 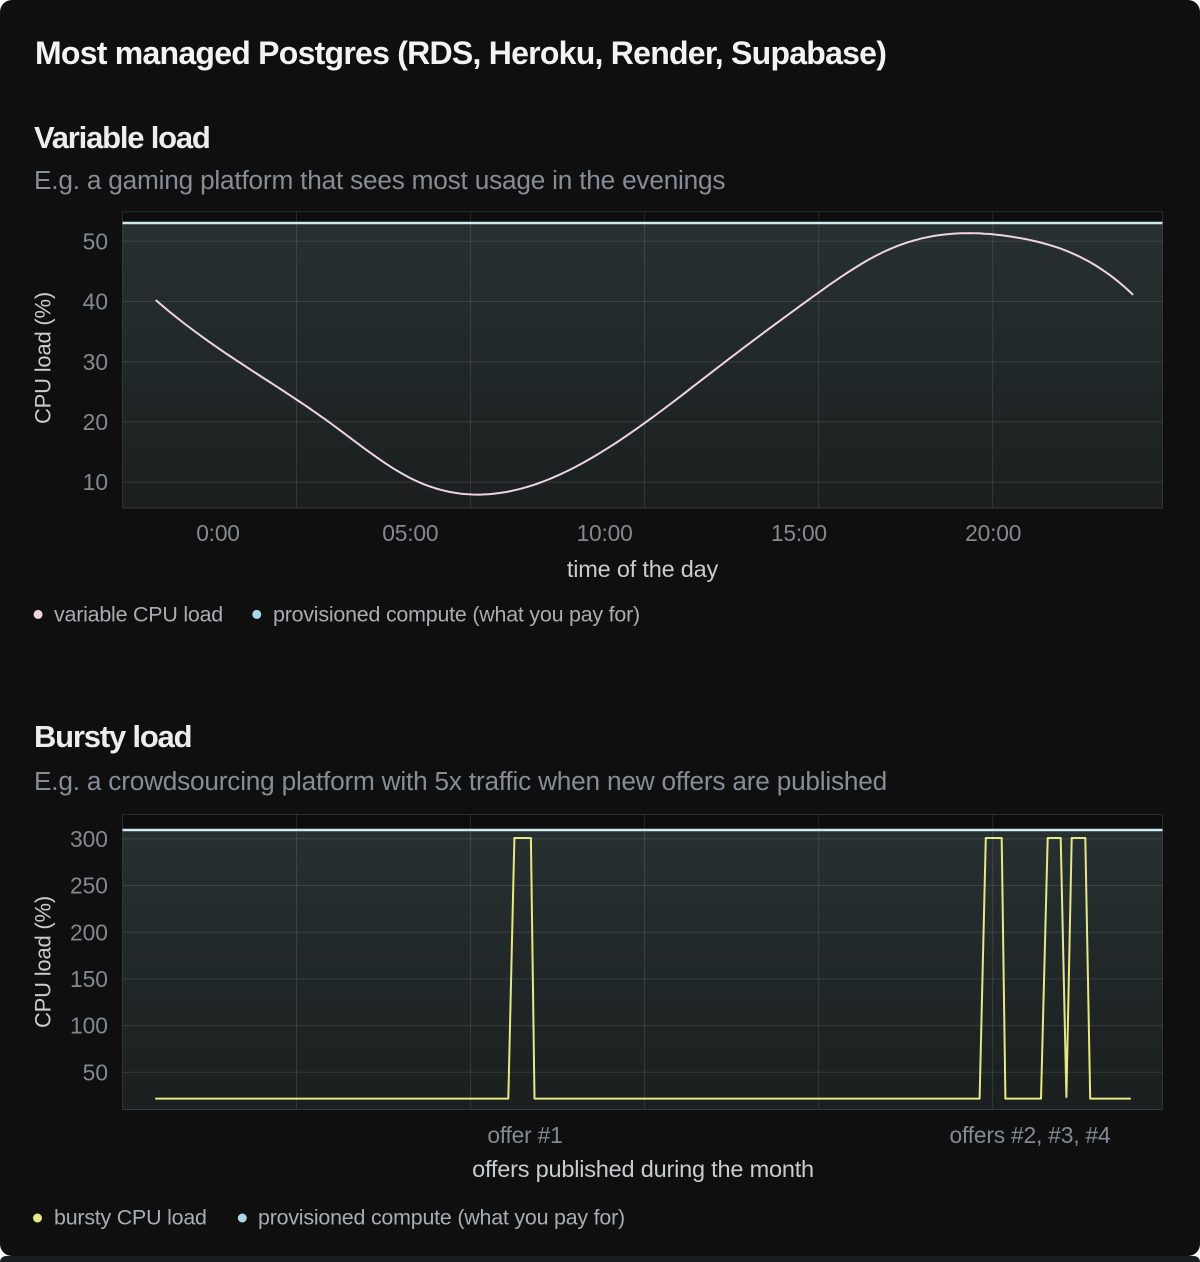 I want to click on svg-text: 40, so click(x=95, y=302).